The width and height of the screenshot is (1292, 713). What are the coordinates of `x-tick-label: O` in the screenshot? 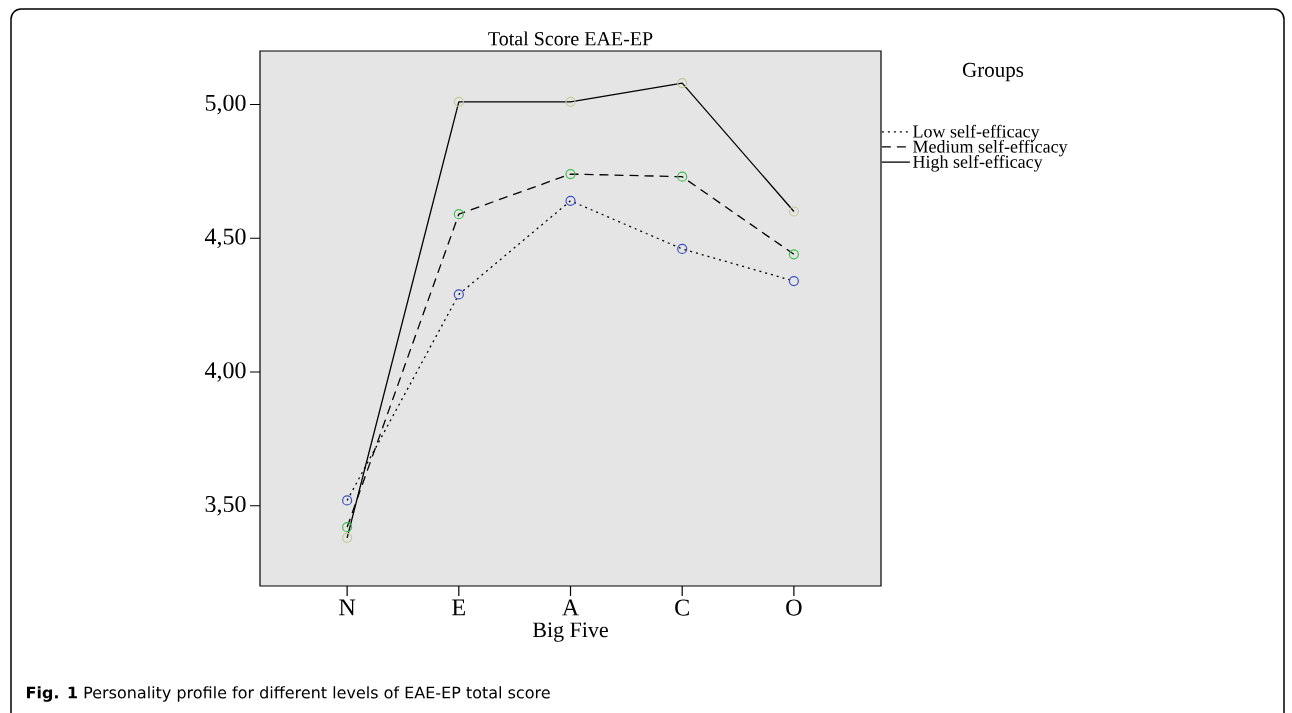 It's located at (794, 607).